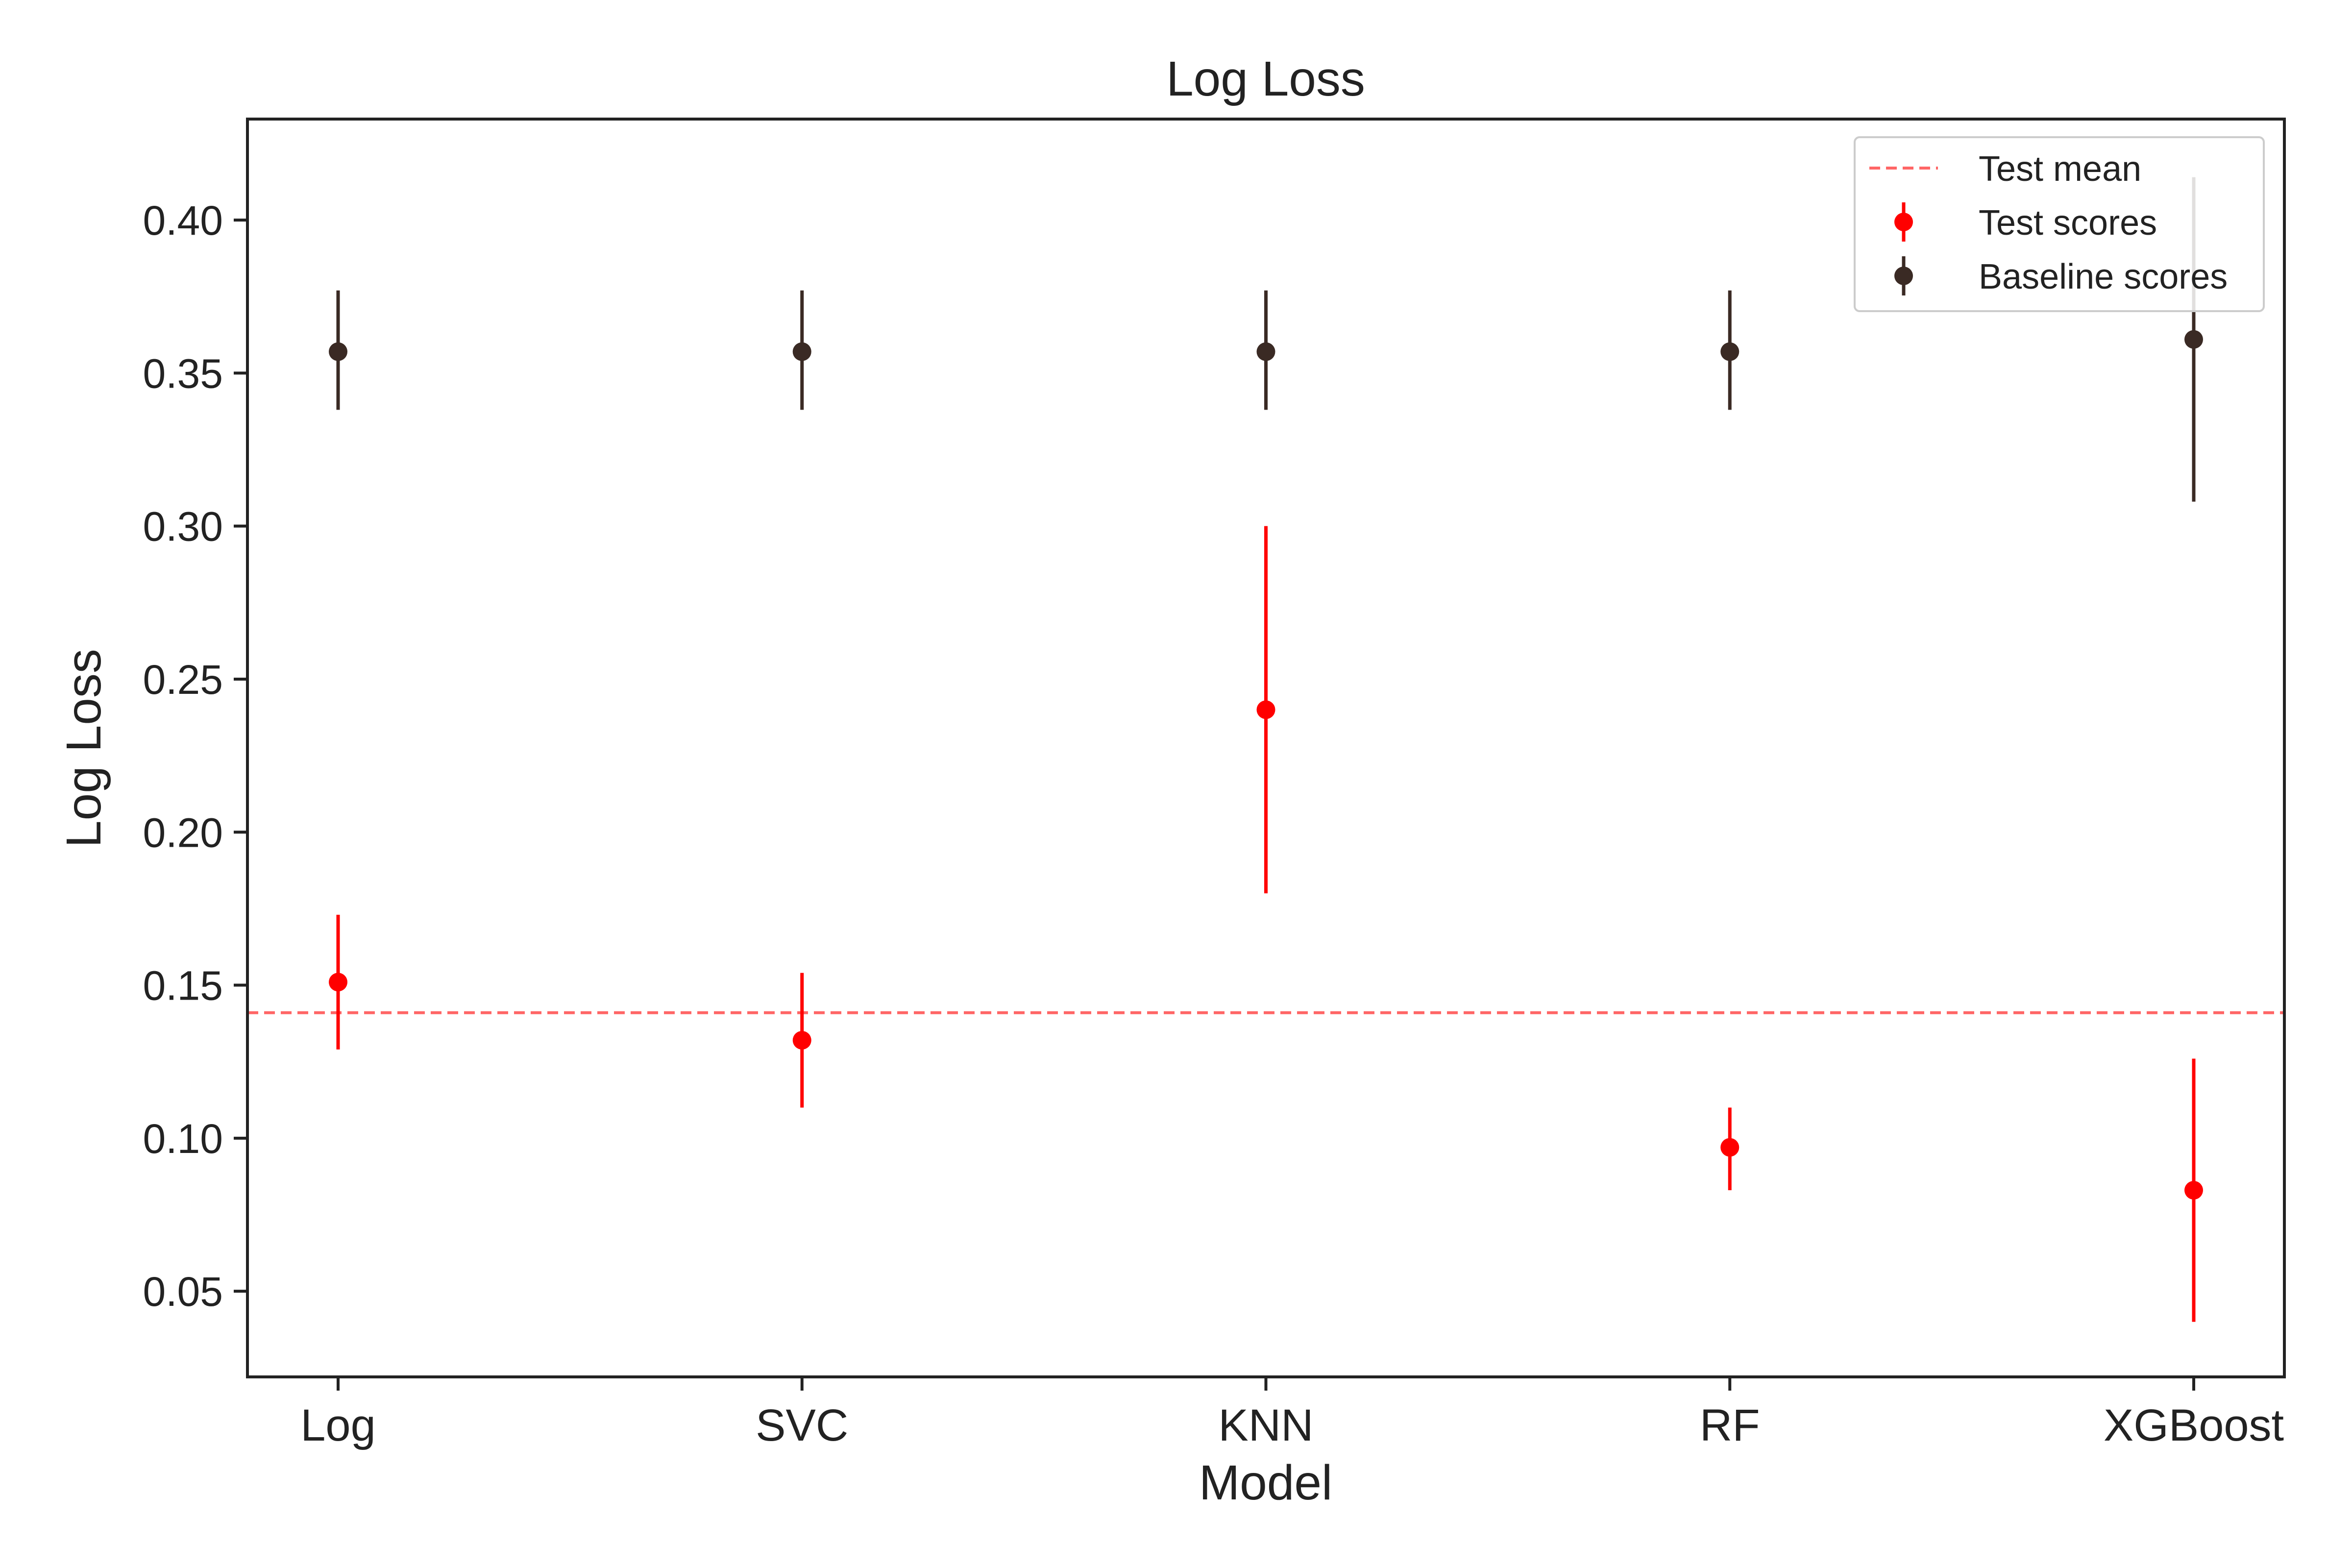 Image resolution: width=2352 pixels, height=1568 pixels. Describe the element at coordinates (1730, 1425) in the screenshot. I see `x-tick-label: RF` at that location.